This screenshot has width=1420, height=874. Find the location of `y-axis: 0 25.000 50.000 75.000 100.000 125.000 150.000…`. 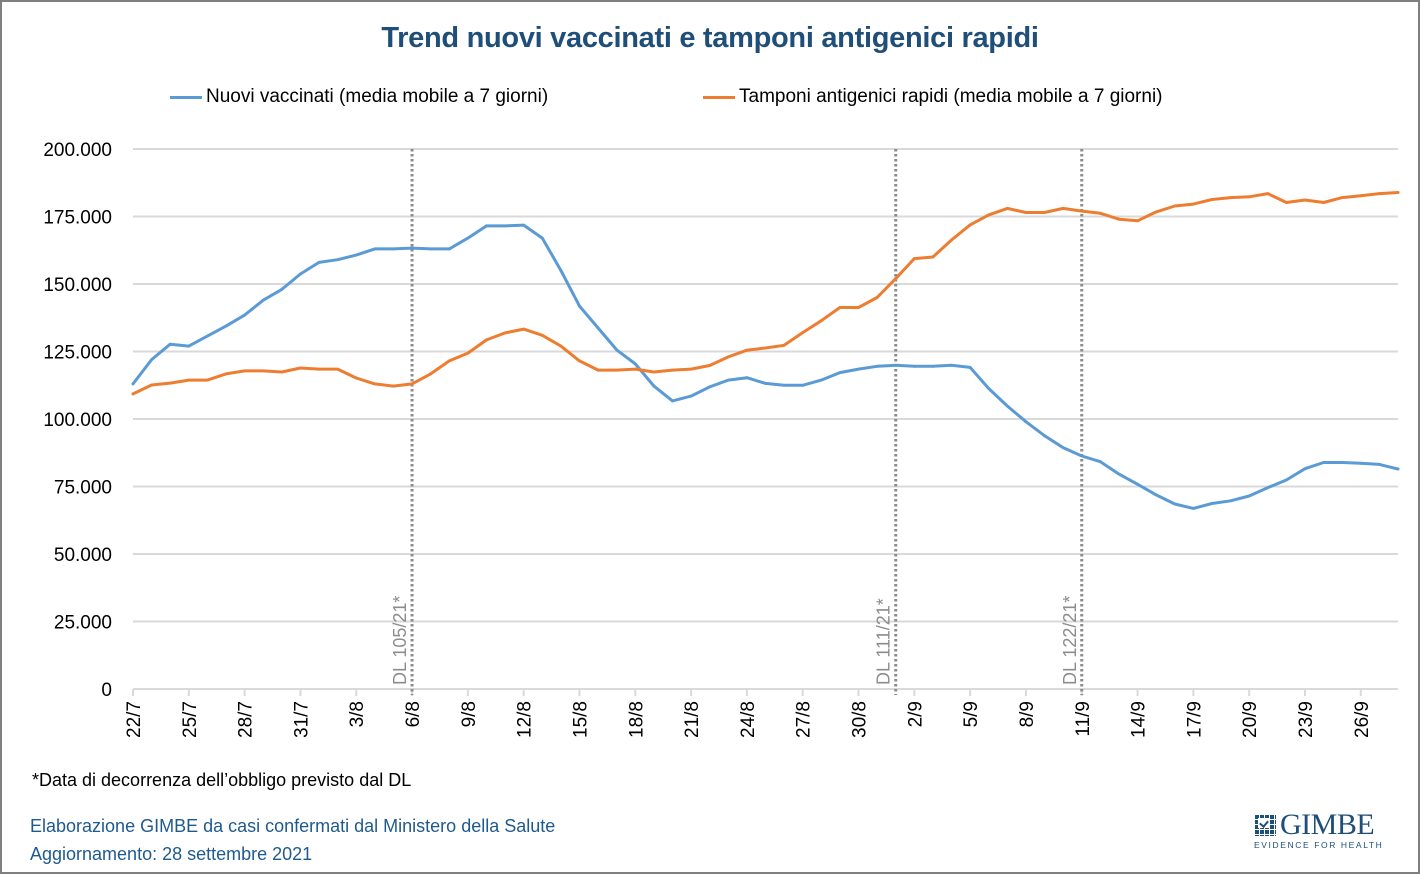

y-axis: 0 25.000 50.000 75.000 100.000 125.000 150.000… is located at coordinates (77, 420).